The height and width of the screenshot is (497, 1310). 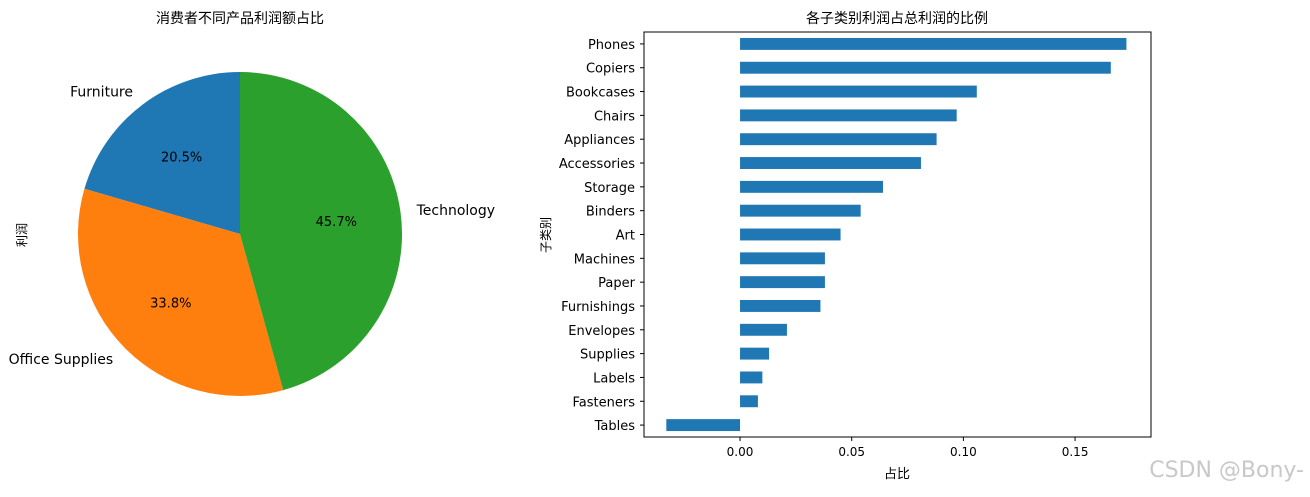 I want to click on x-tick-label: 0.00, so click(x=740, y=452).